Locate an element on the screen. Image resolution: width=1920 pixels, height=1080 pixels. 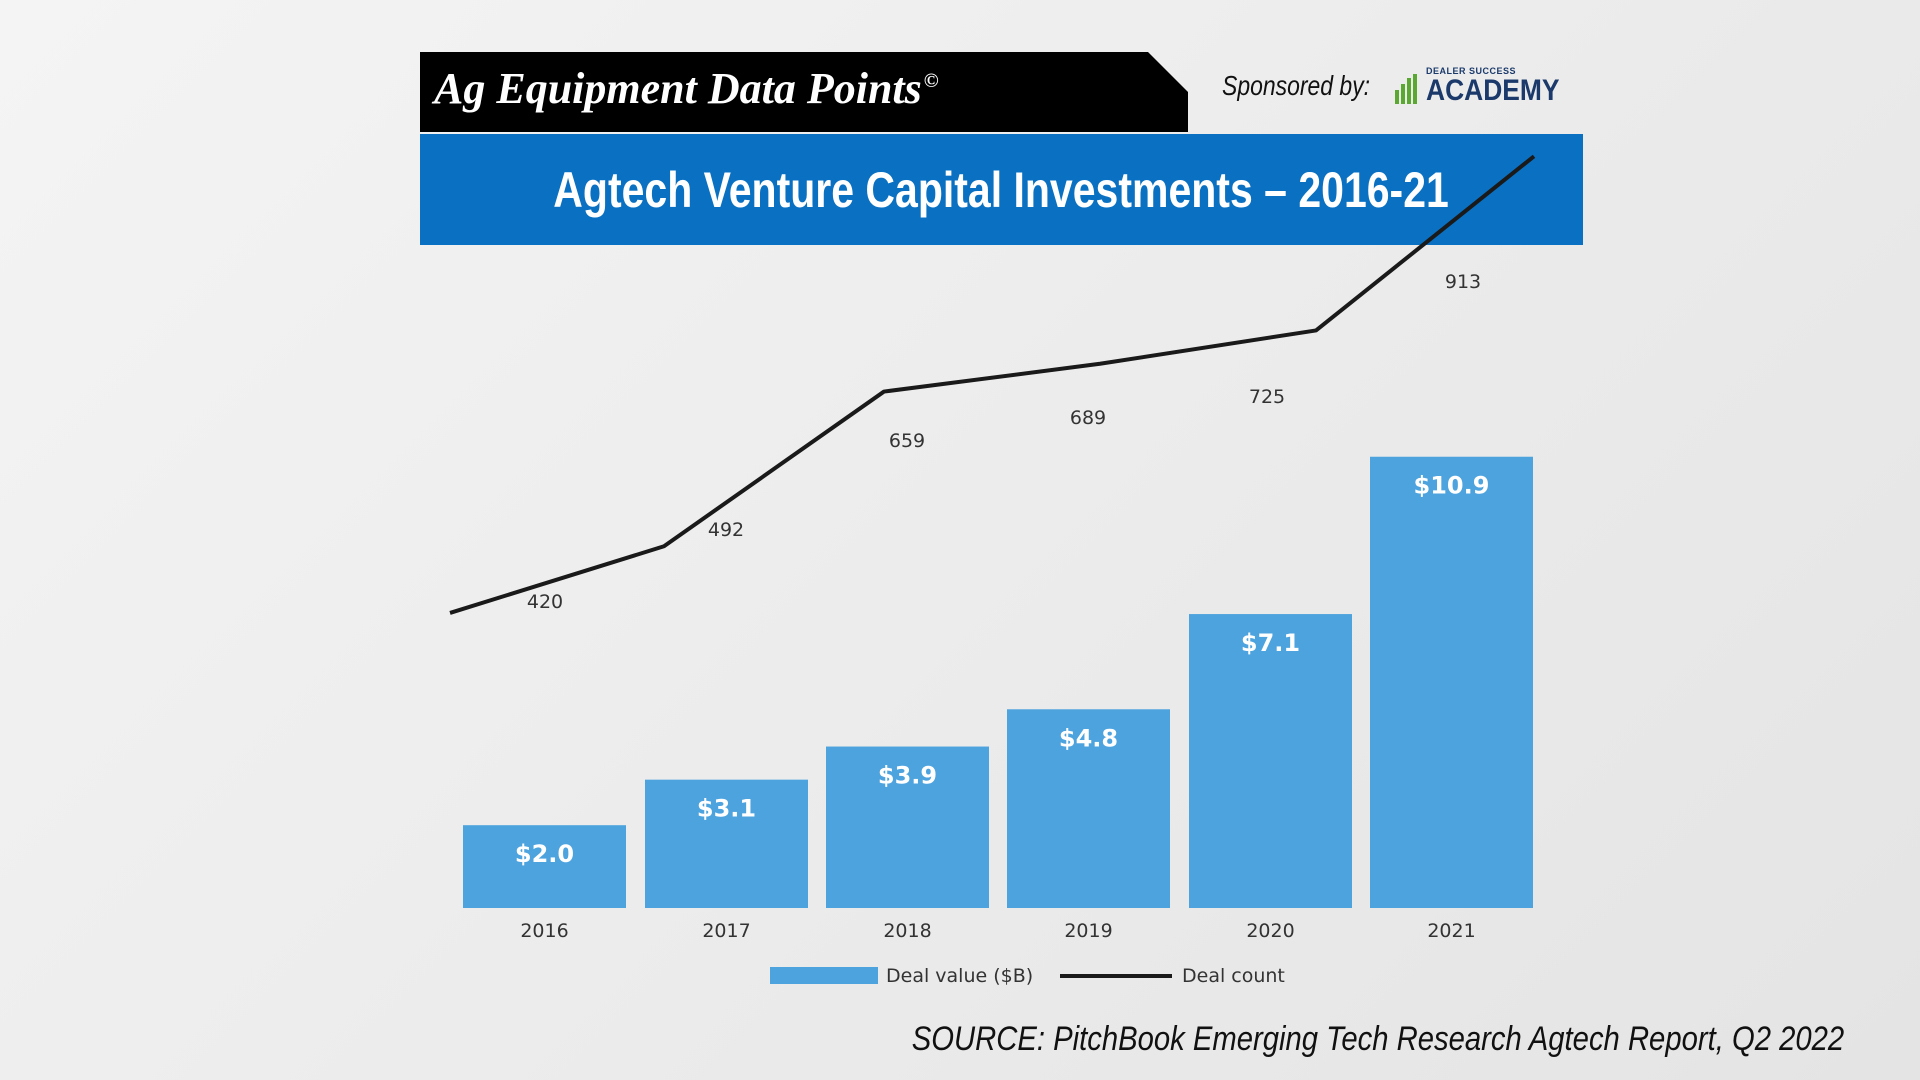
bar-2021 is located at coordinates (1451, 682).